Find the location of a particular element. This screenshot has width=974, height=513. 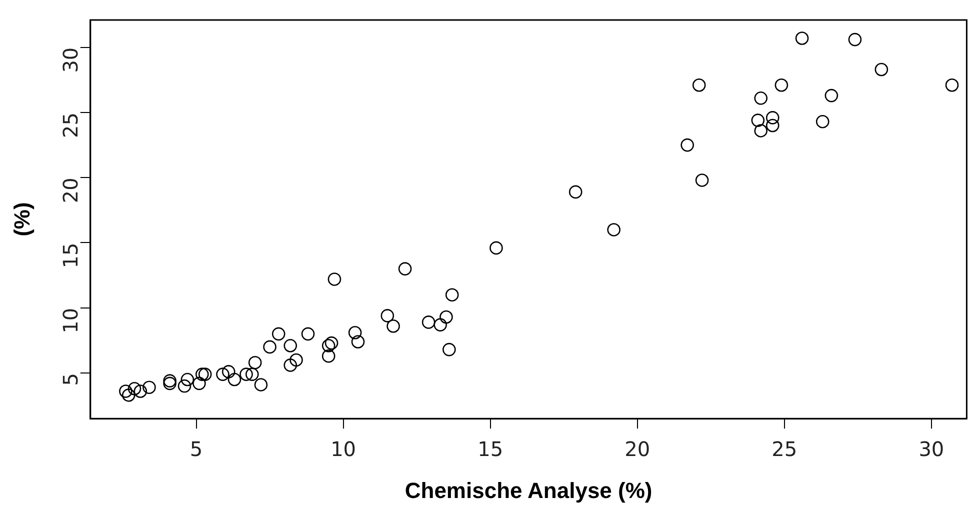

x-tick-label: 30 is located at coordinates (931, 448).